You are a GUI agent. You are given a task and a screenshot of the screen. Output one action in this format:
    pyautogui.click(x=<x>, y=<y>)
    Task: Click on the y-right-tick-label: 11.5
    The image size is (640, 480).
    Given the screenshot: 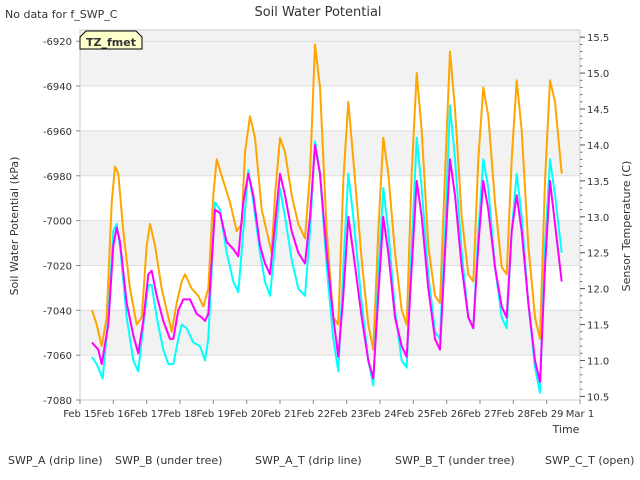 What is the action you would take?
    pyautogui.click(x=598, y=326)
    